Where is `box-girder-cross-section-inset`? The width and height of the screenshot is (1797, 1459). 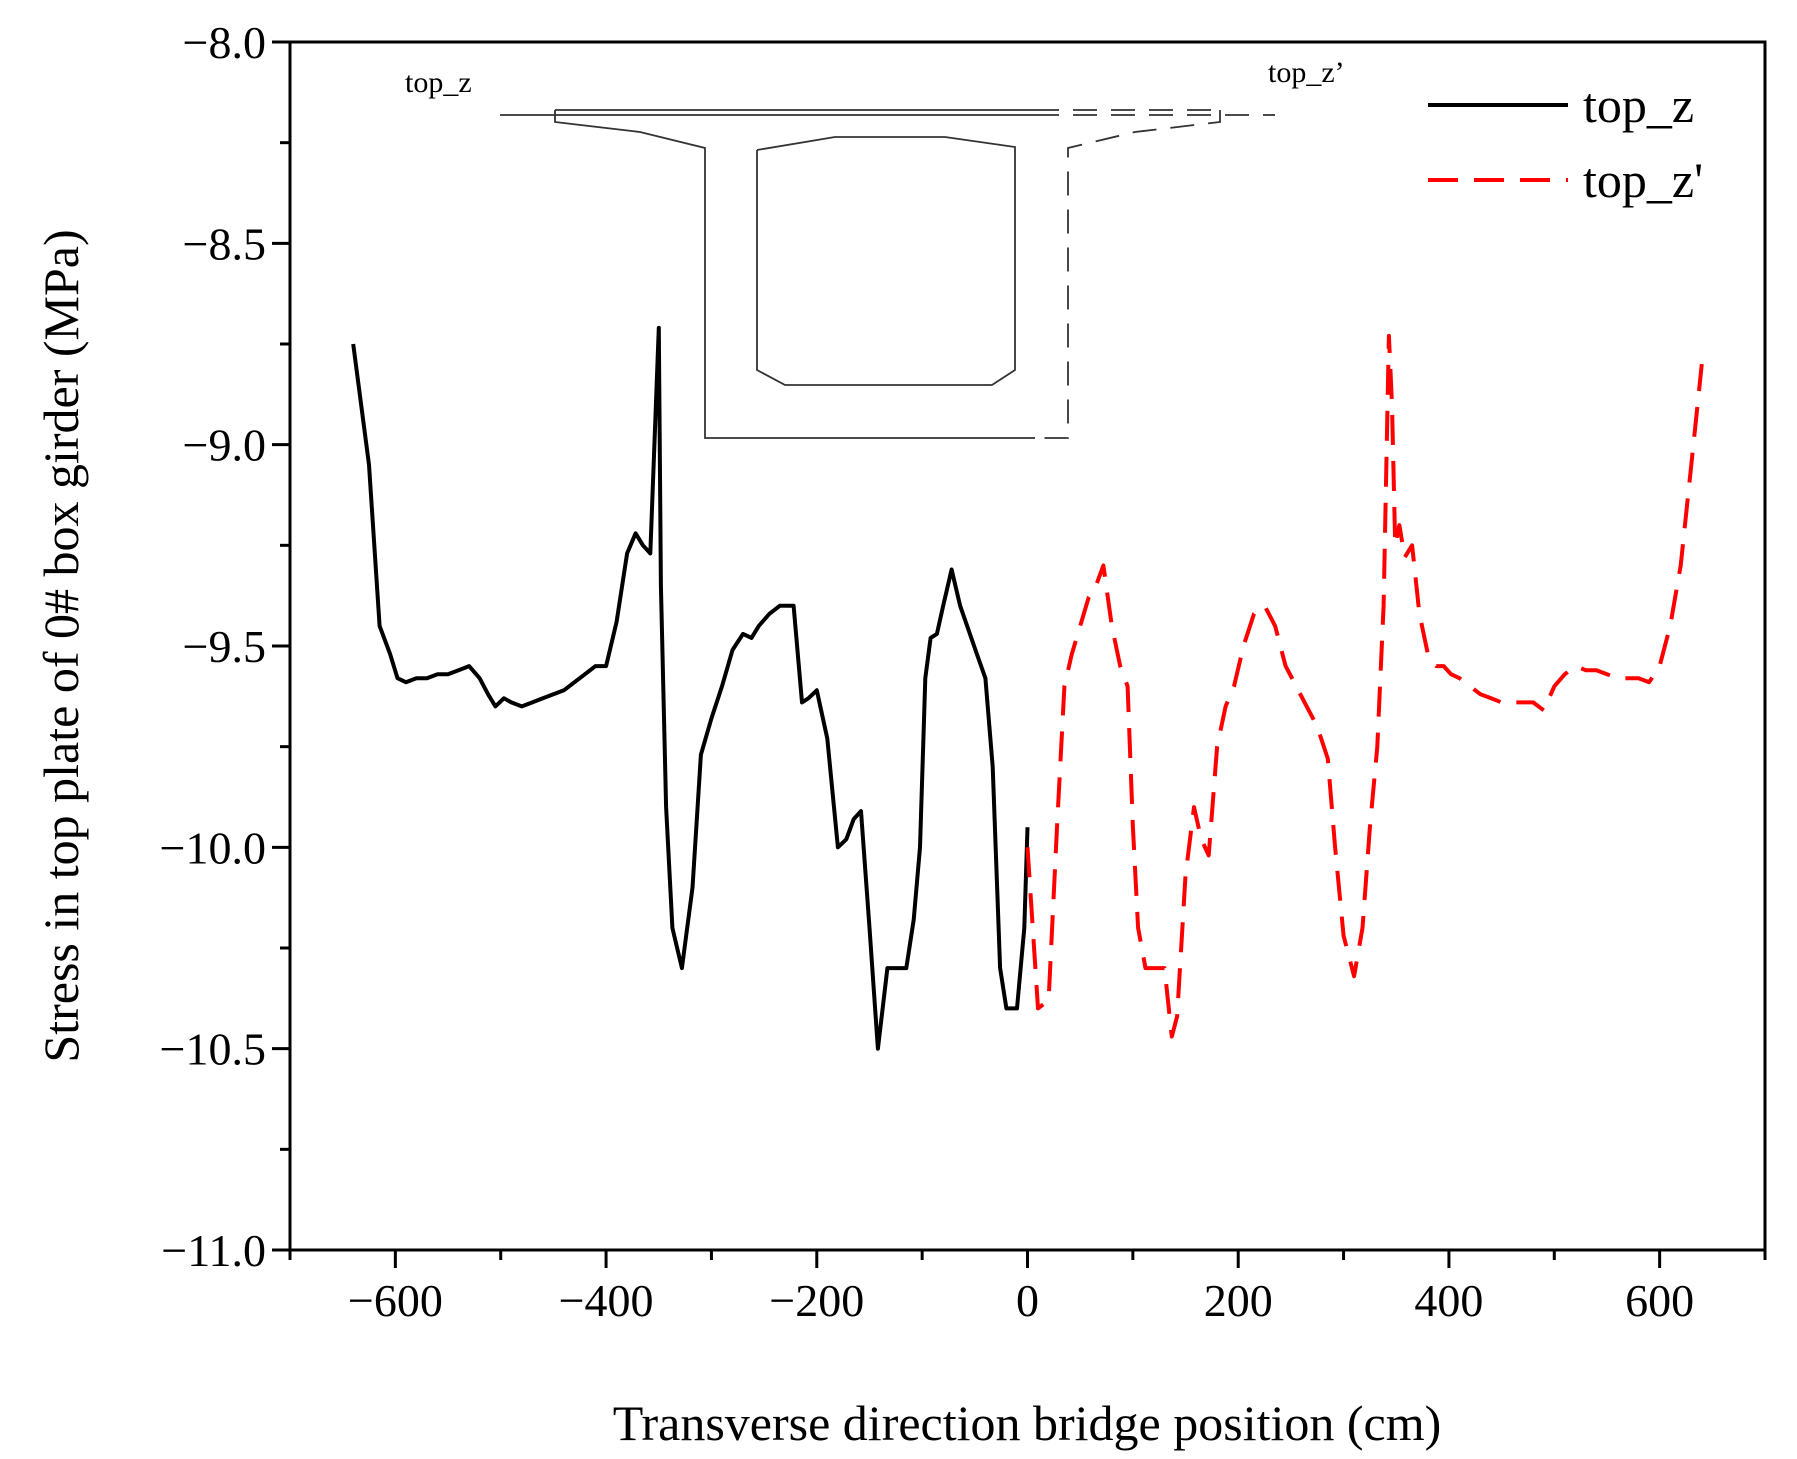
box-girder-cross-section-inset is located at coordinates (887, 274).